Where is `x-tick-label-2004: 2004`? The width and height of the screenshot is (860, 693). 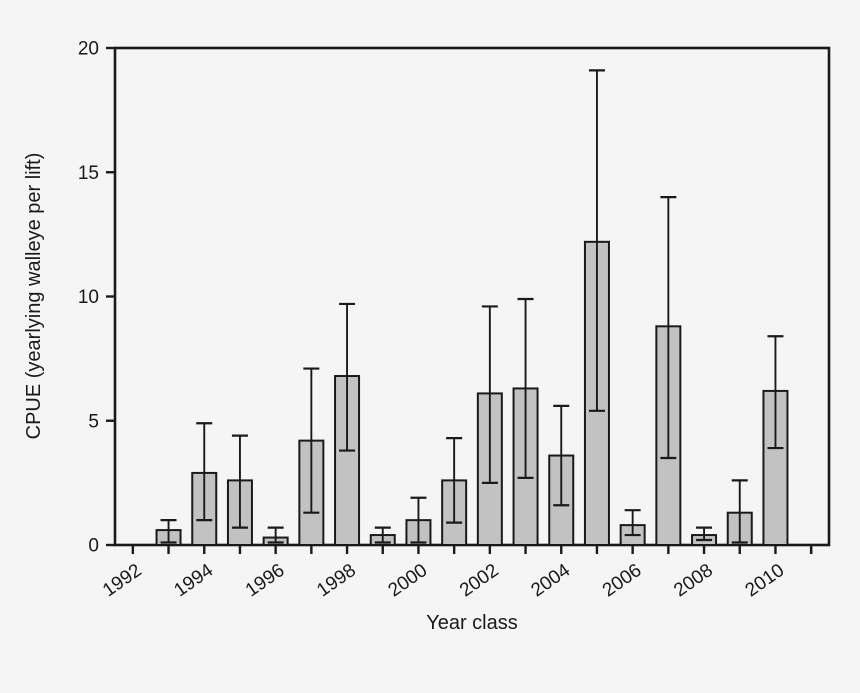
x-tick-label-2004: 2004 is located at coordinates (550, 581).